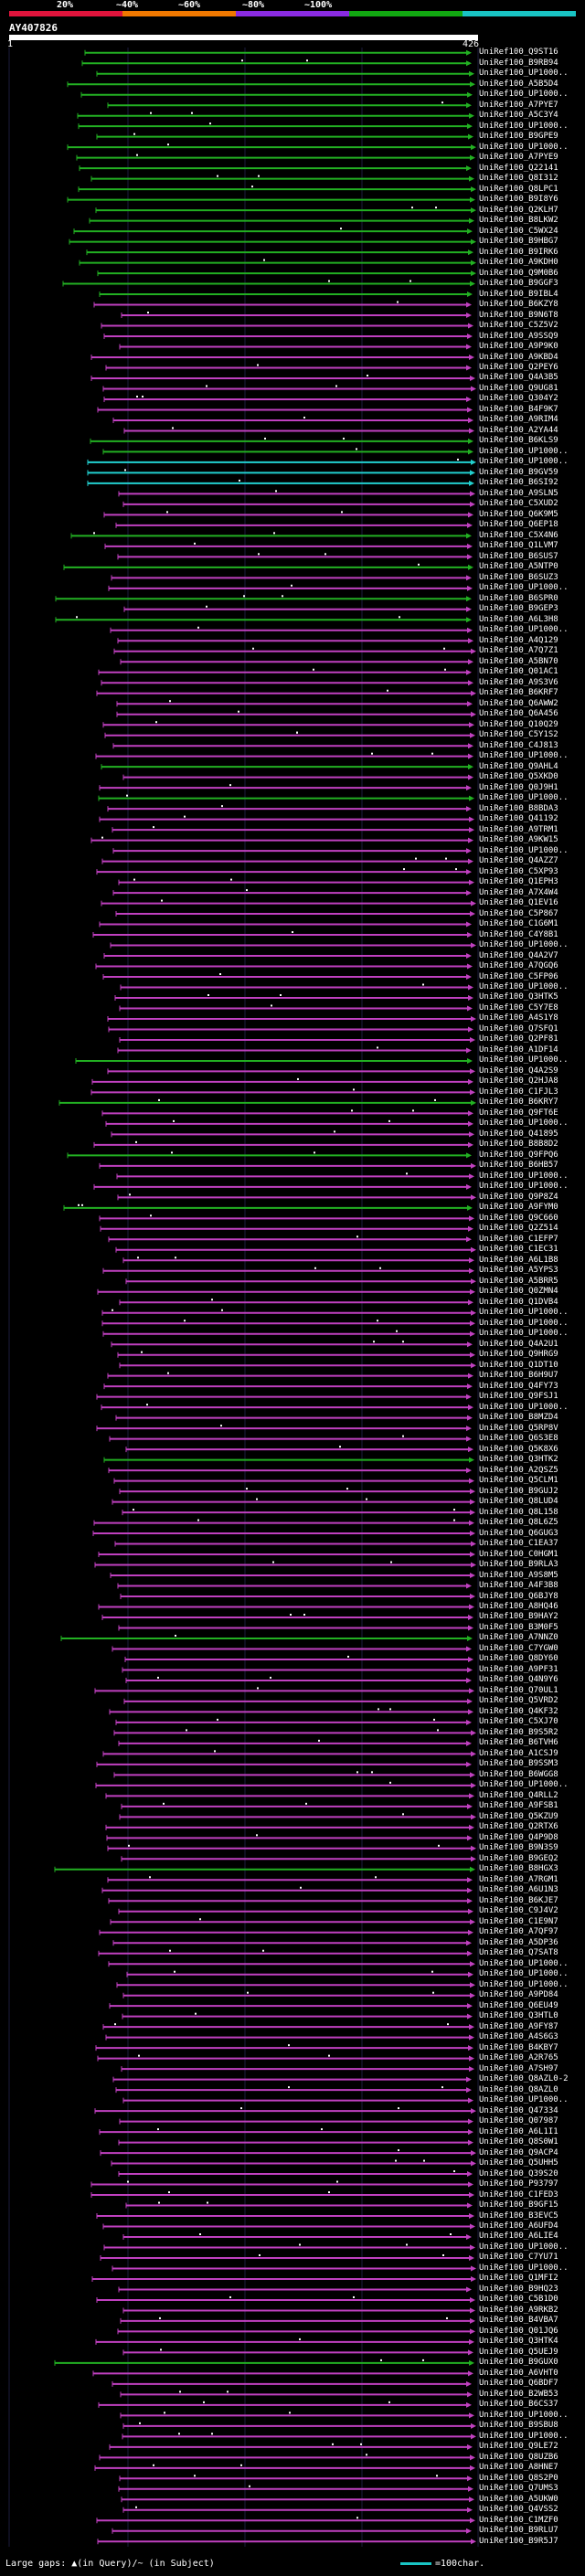  Describe the element at coordinates (518, 242) in the screenshot. I see `hit-label: UniRef100_B9HBG7` at that location.